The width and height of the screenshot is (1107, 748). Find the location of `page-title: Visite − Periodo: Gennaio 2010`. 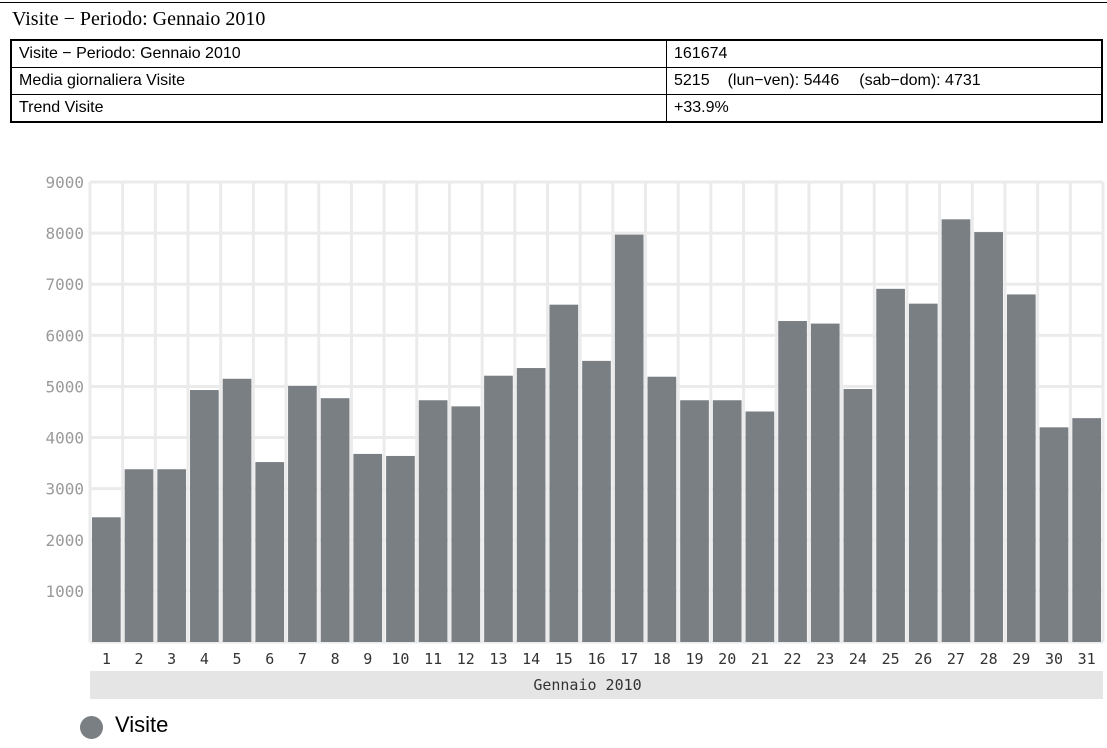

page-title: Visite − Periodo: Gennaio 2010 is located at coordinates (139, 19).